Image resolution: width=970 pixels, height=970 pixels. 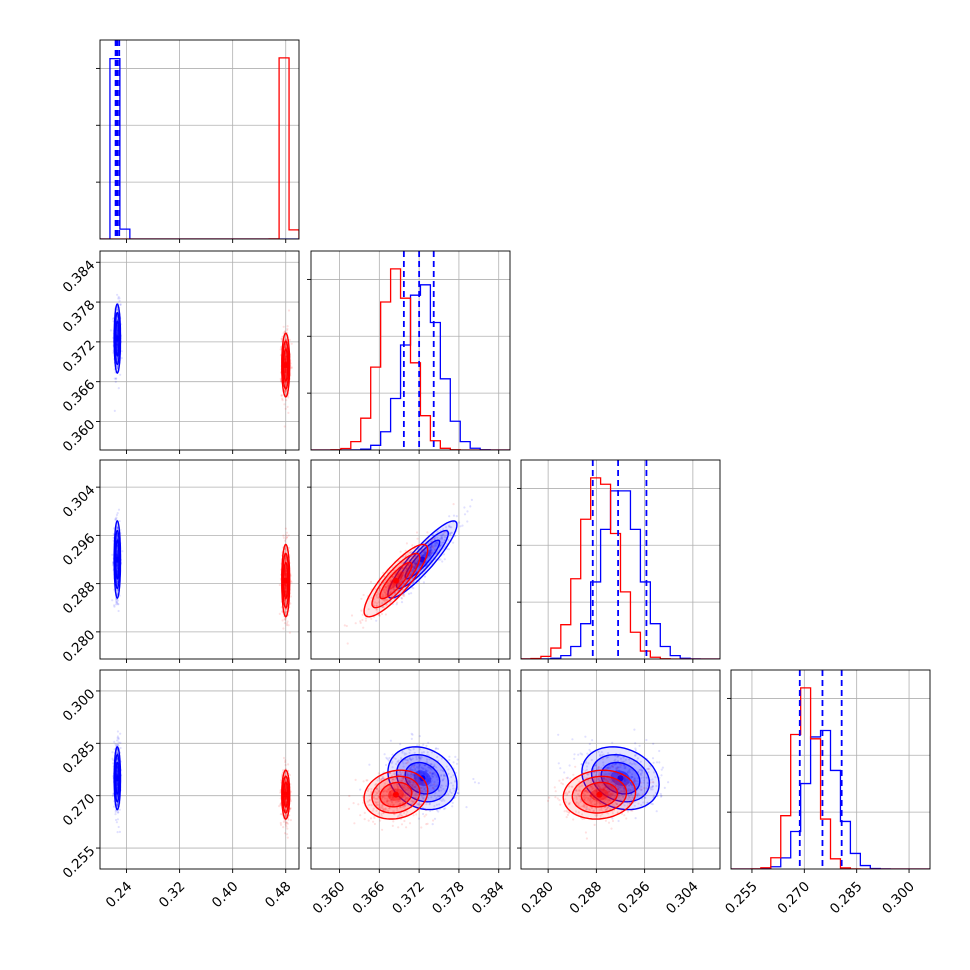 What do you see at coordinates (285, 365) in the screenshot?
I see `contour-b` at bounding box center [285, 365].